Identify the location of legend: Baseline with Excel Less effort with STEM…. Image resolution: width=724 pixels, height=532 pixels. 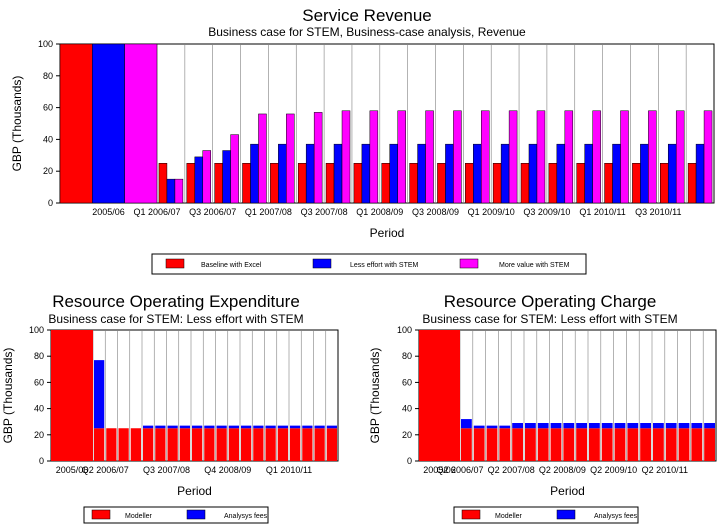
(369, 264).